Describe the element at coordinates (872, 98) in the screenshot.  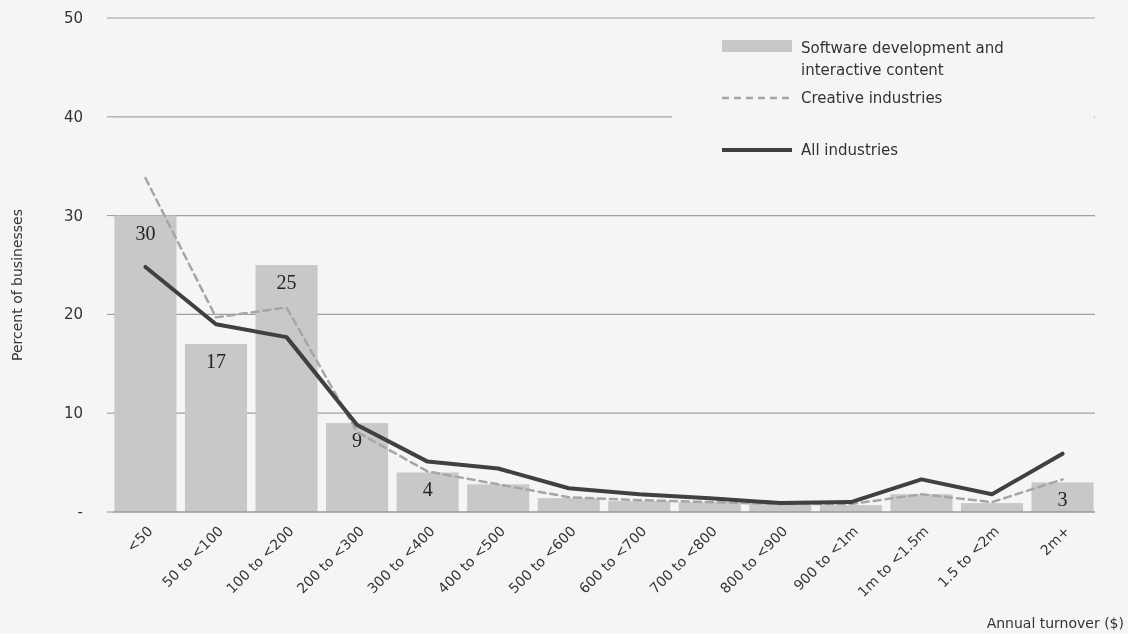
I see `legend-label: Creative industries` at that location.